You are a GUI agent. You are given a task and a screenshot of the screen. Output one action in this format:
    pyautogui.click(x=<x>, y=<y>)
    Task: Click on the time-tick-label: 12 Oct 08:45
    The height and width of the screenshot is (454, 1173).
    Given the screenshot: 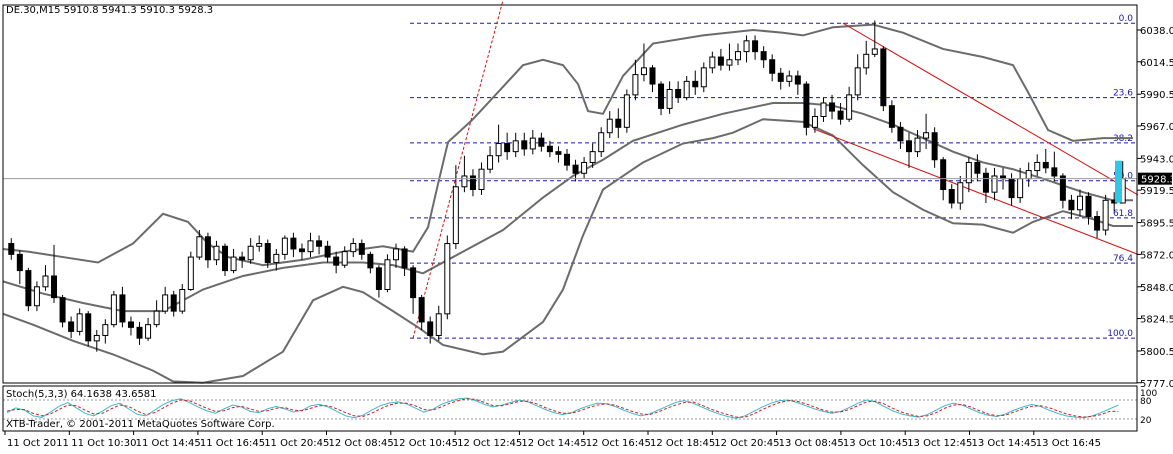 What is the action you would take?
    pyautogui.click(x=361, y=443)
    